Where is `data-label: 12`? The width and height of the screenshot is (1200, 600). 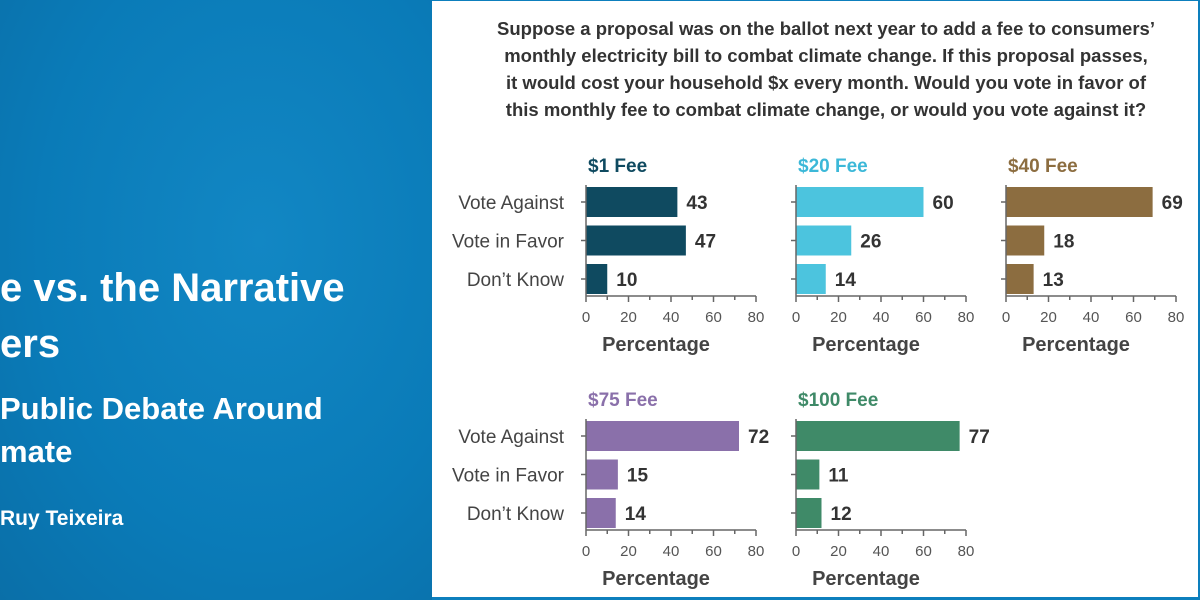
data-label: 12 is located at coordinates (841, 514).